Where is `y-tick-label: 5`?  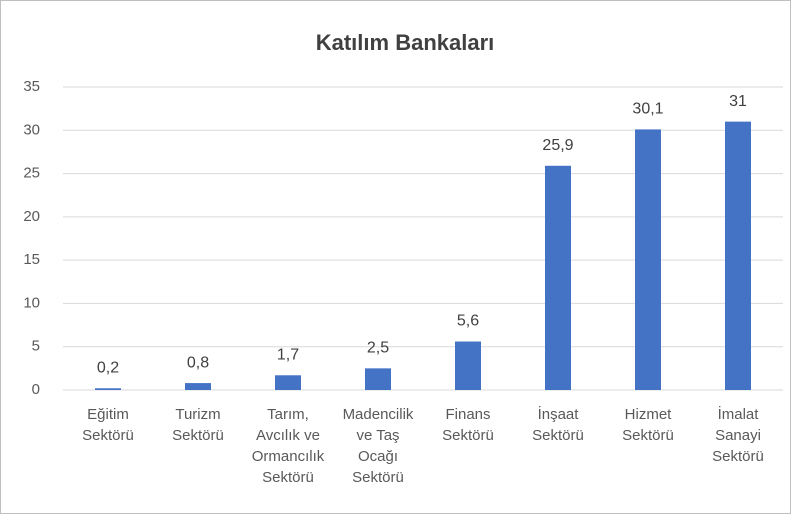 y-tick-label: 5 is located at coordinates (36, 346).